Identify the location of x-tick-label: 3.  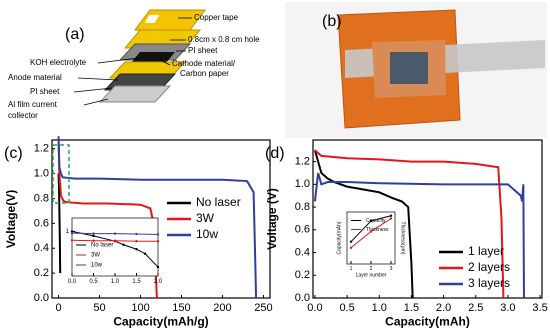
(391, 269).